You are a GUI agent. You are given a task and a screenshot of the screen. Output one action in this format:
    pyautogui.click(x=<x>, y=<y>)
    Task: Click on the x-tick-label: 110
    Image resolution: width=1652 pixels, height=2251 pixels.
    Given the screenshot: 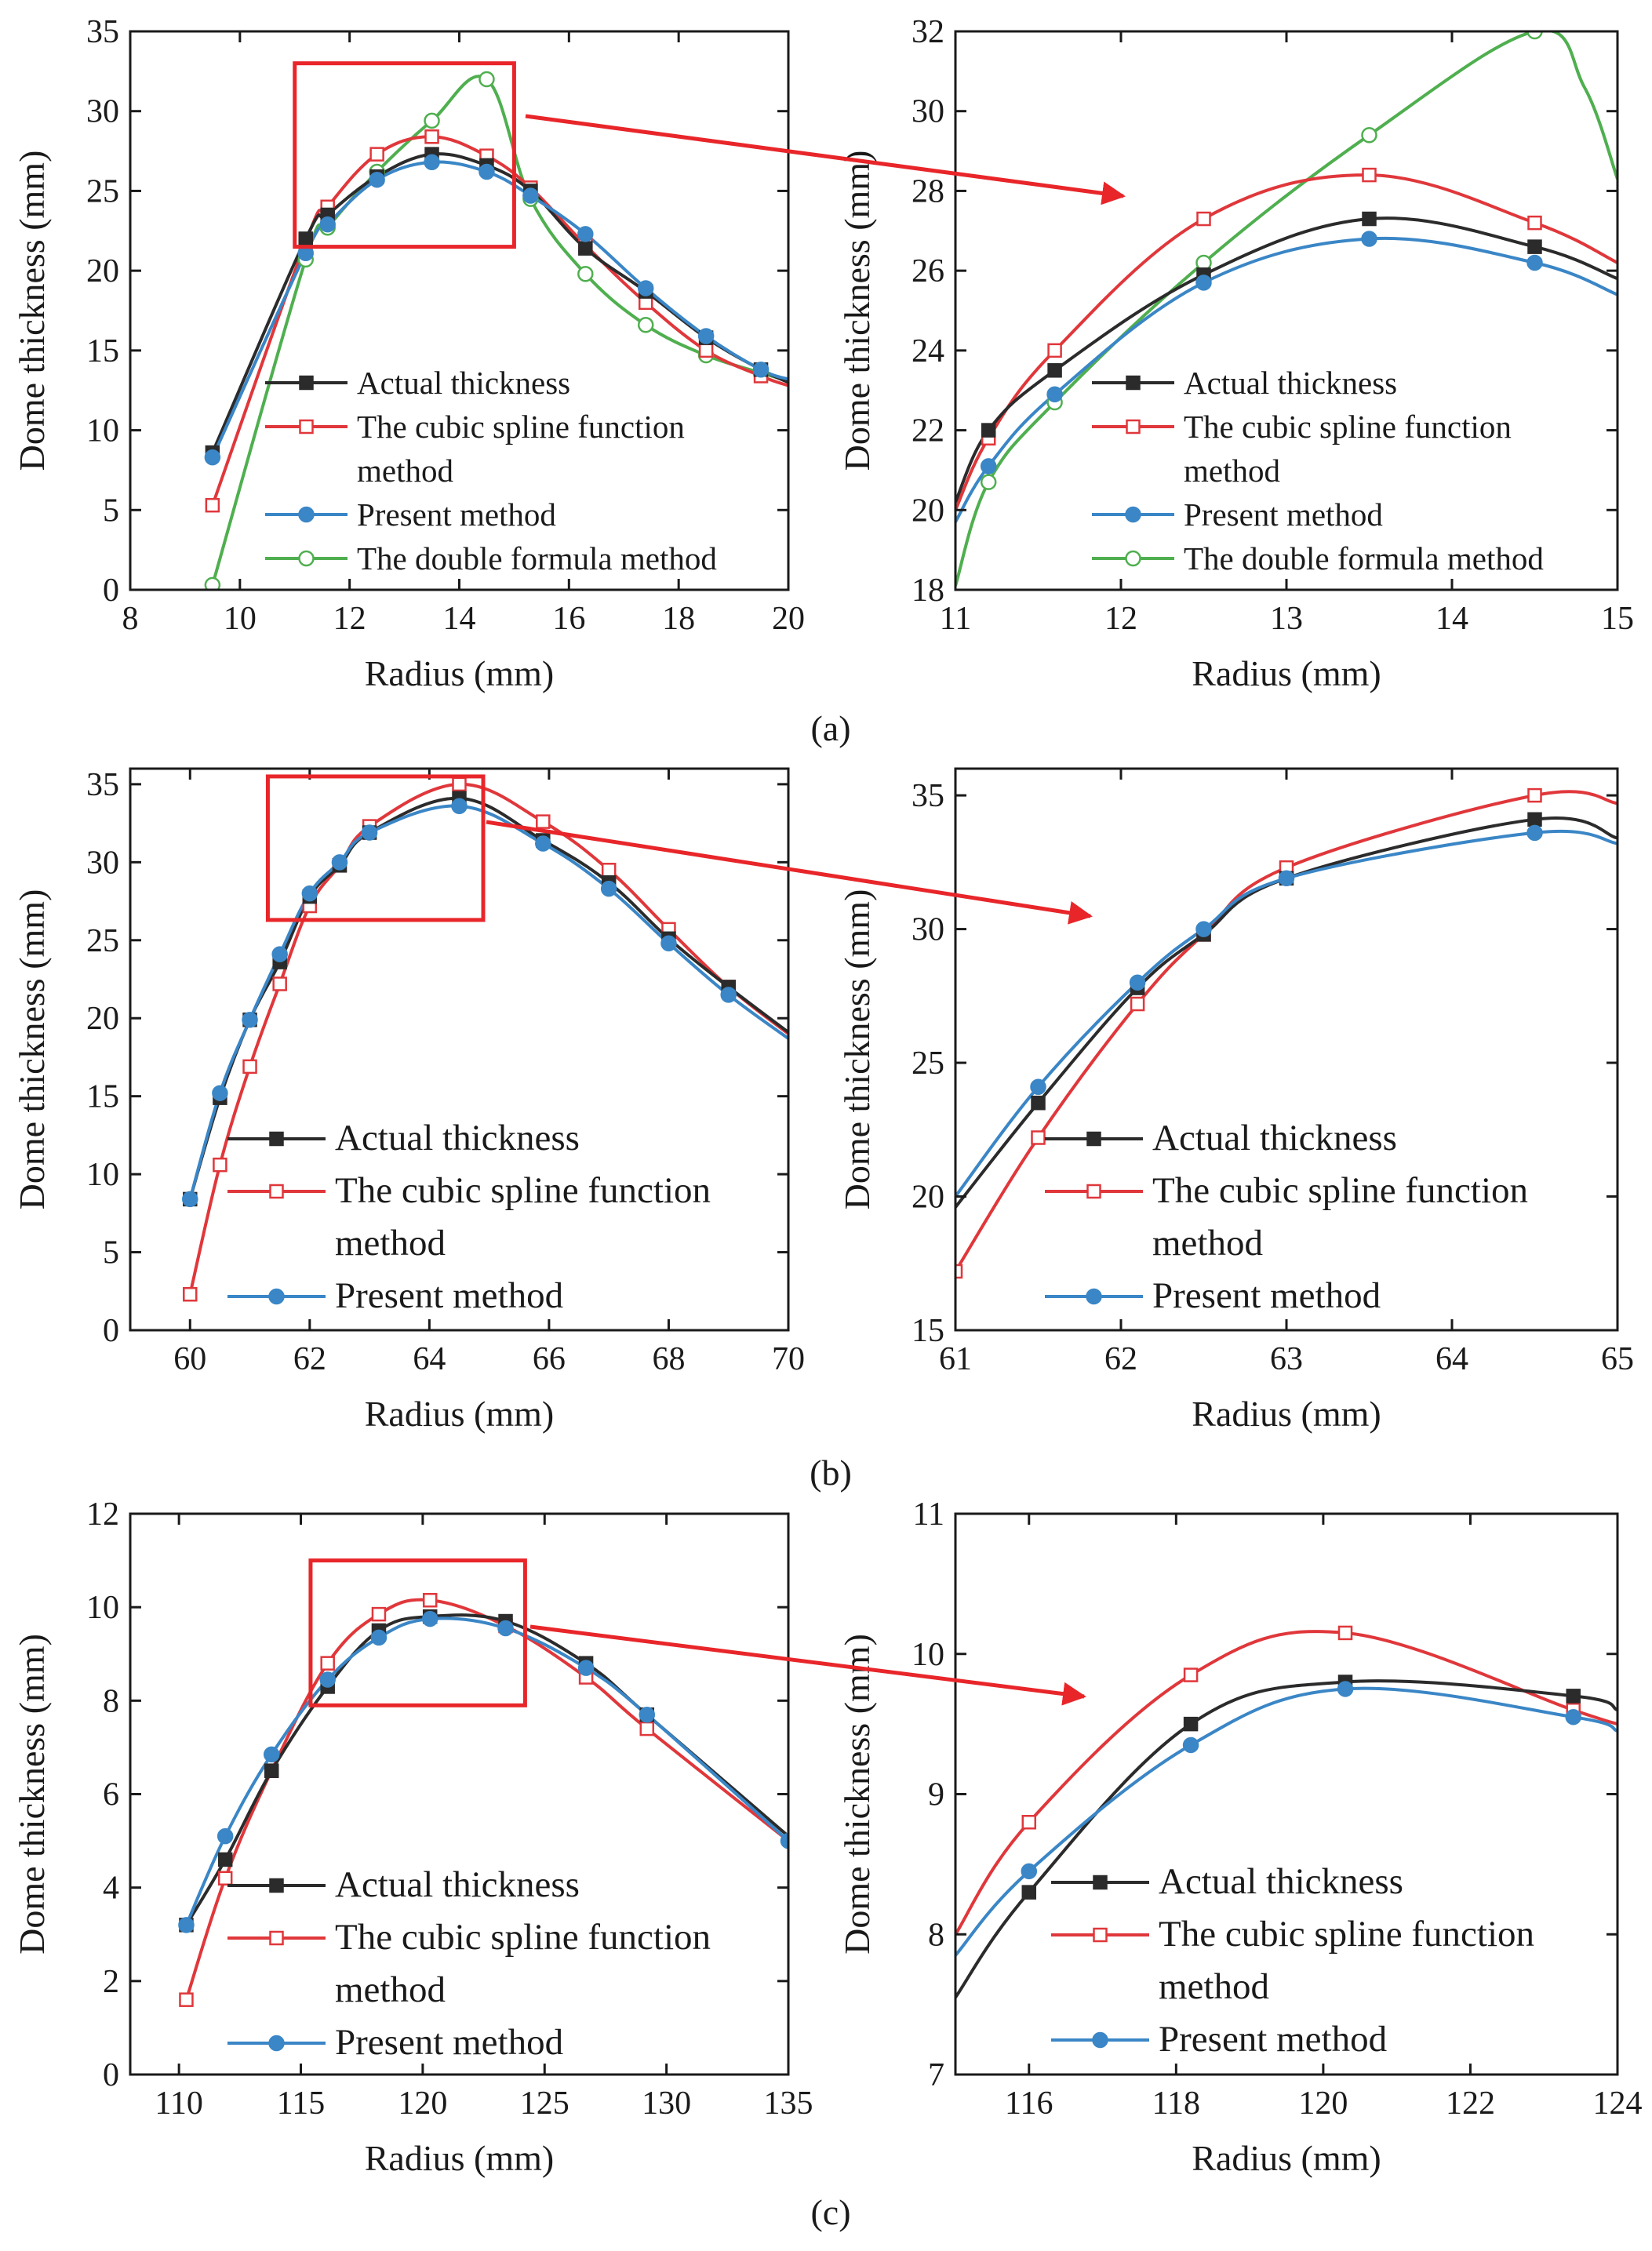 What is the action you would take?
    pyautogui.click(x=179, y=2104)
    